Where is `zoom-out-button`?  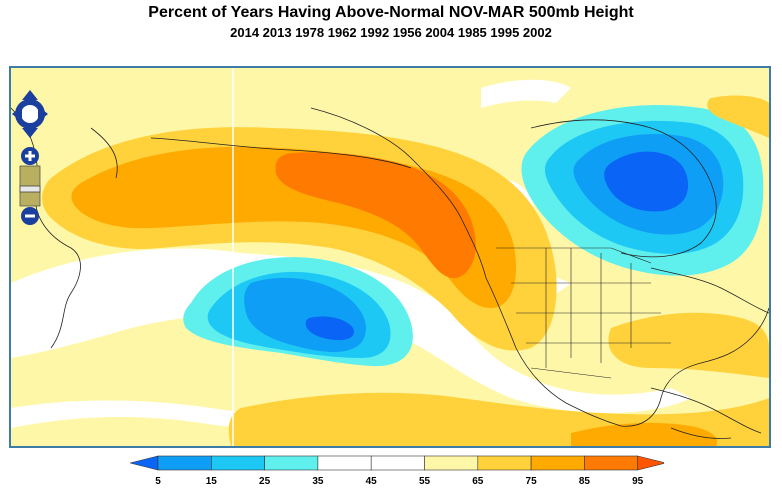 zoom-out-button is located at coordinates (30, 216).